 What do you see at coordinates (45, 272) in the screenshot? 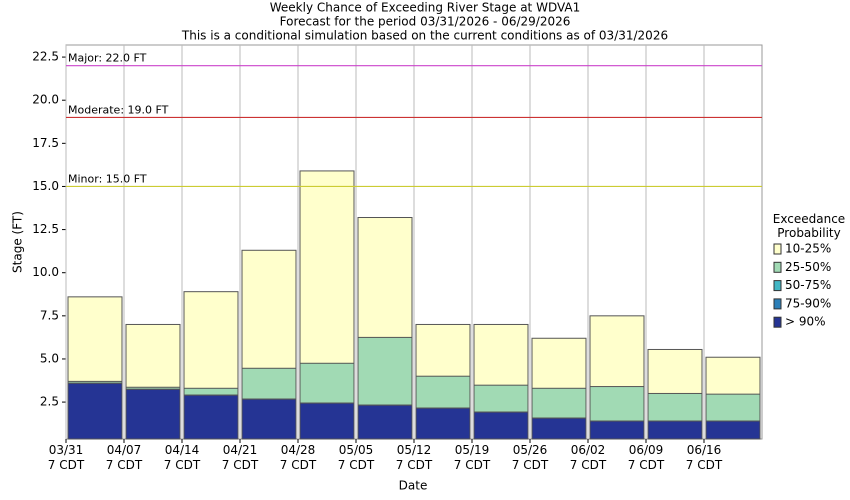
I see `y-tick-label: 10.0` at bounding box center [45, 272].